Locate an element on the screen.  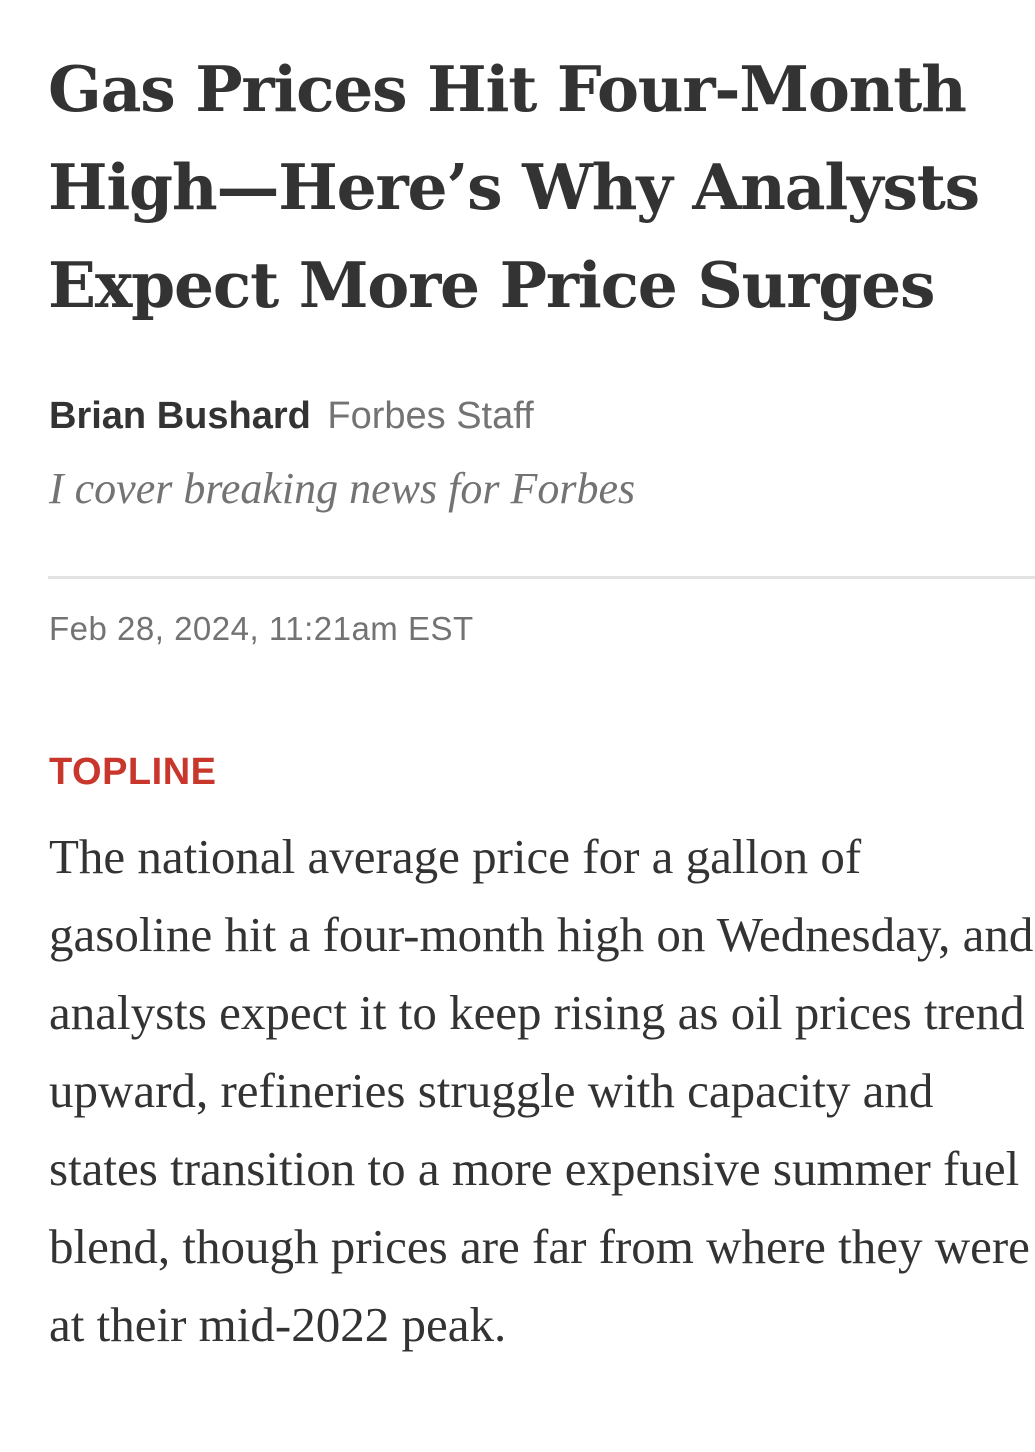
publish-timestamp: Feb 28, 2024, 11:21am EST is located at coordinates (261, 628).